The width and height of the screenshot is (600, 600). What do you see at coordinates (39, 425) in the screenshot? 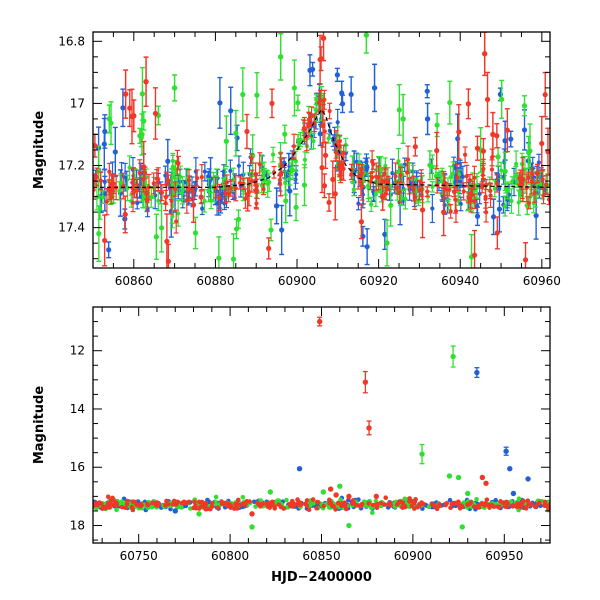
I see `y-axis-title: Magnitude` at bounding box center [39, 425].